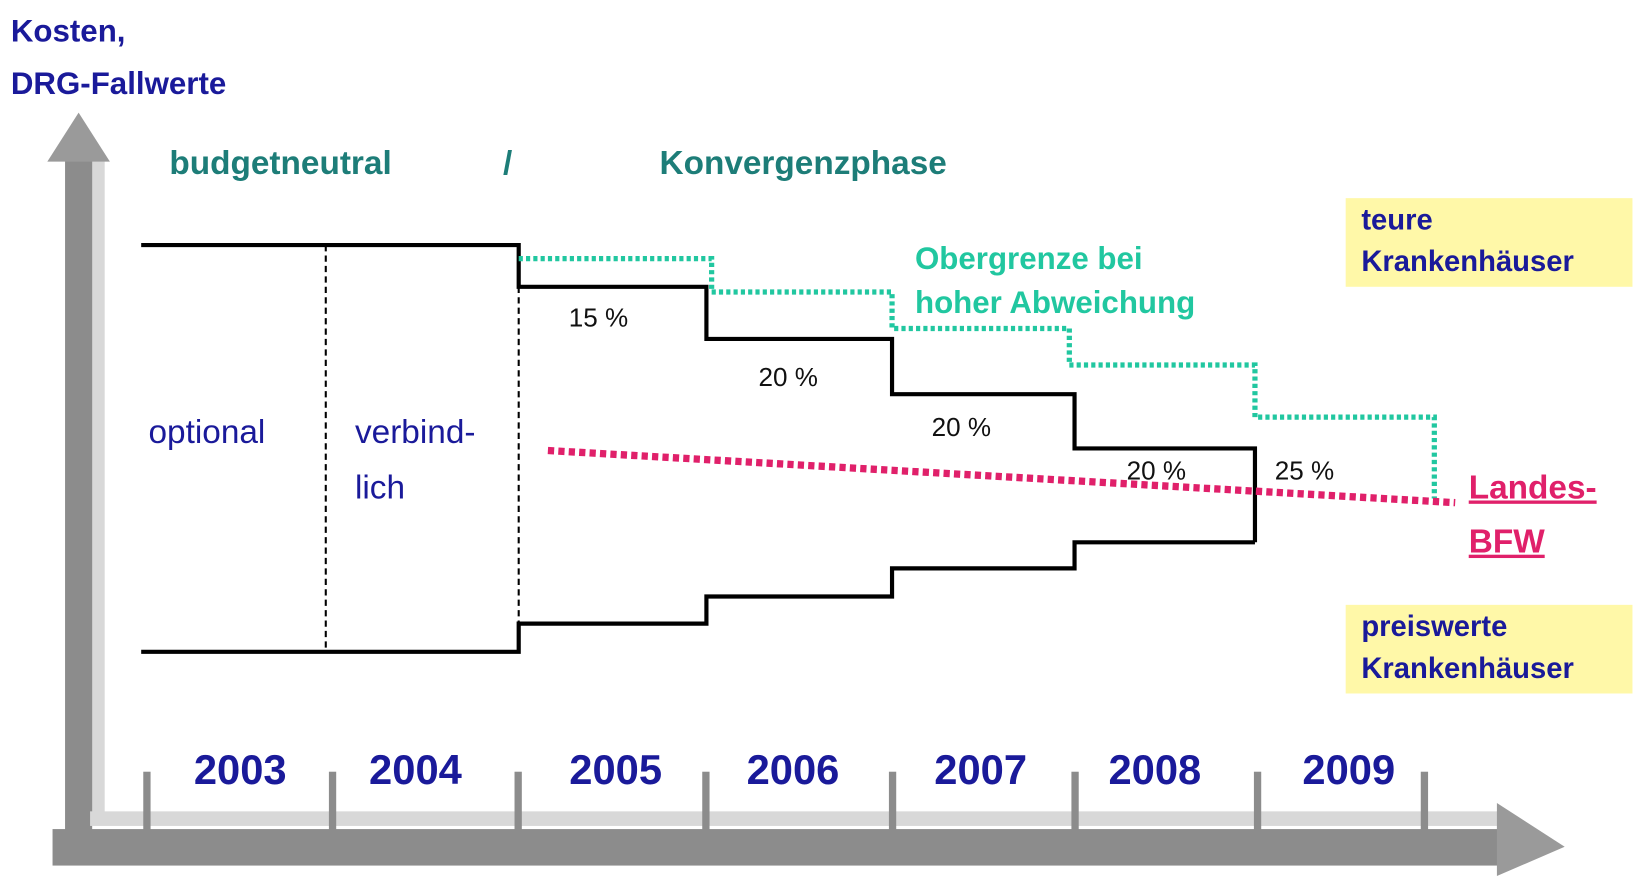 Image resolution: width=1636 pixels, height=876 pixels. I want to click on percentage: 15 %, so click(598, 317).